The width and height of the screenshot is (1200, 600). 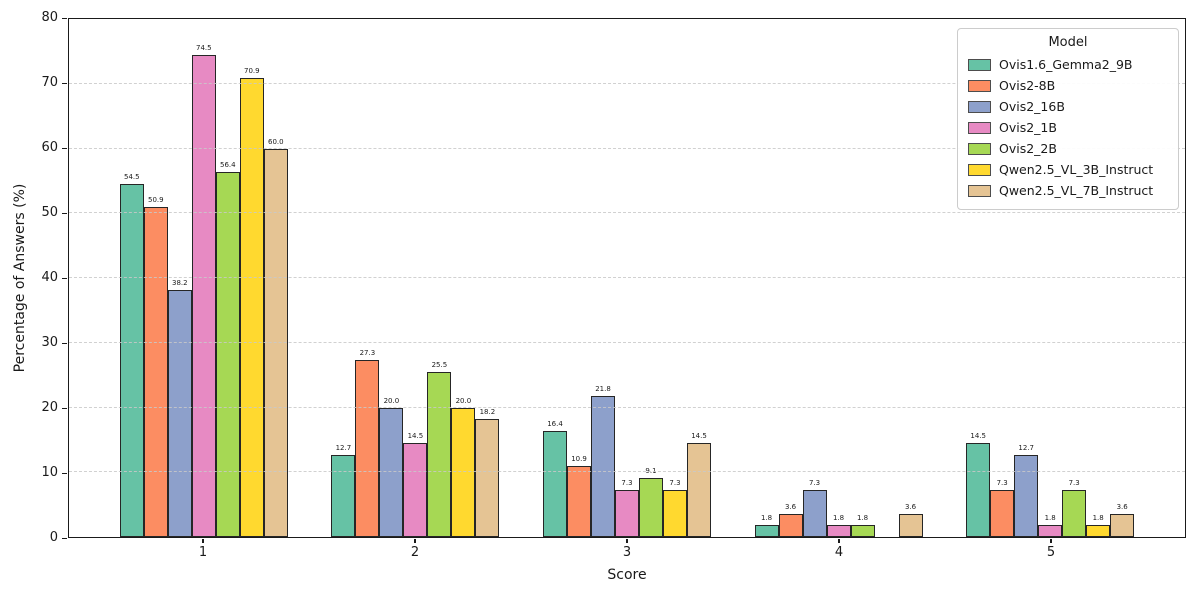 What do you see at coordinates (1026, 278) in the screenshot?
I see `bar-slot: 12.7` at bounding box center [1026, 278].